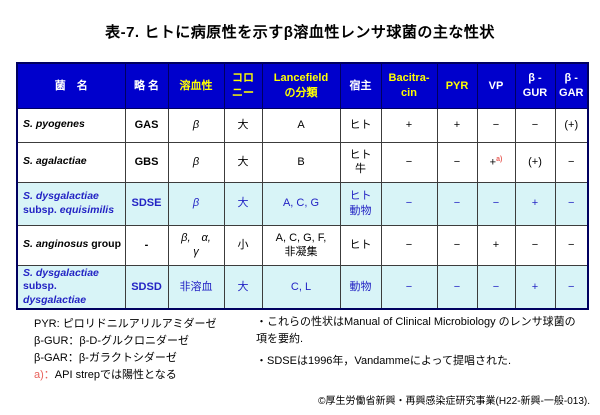 The image size is (600, 415). I want to click on name-segment: S. anginosus, so click(56, 244).